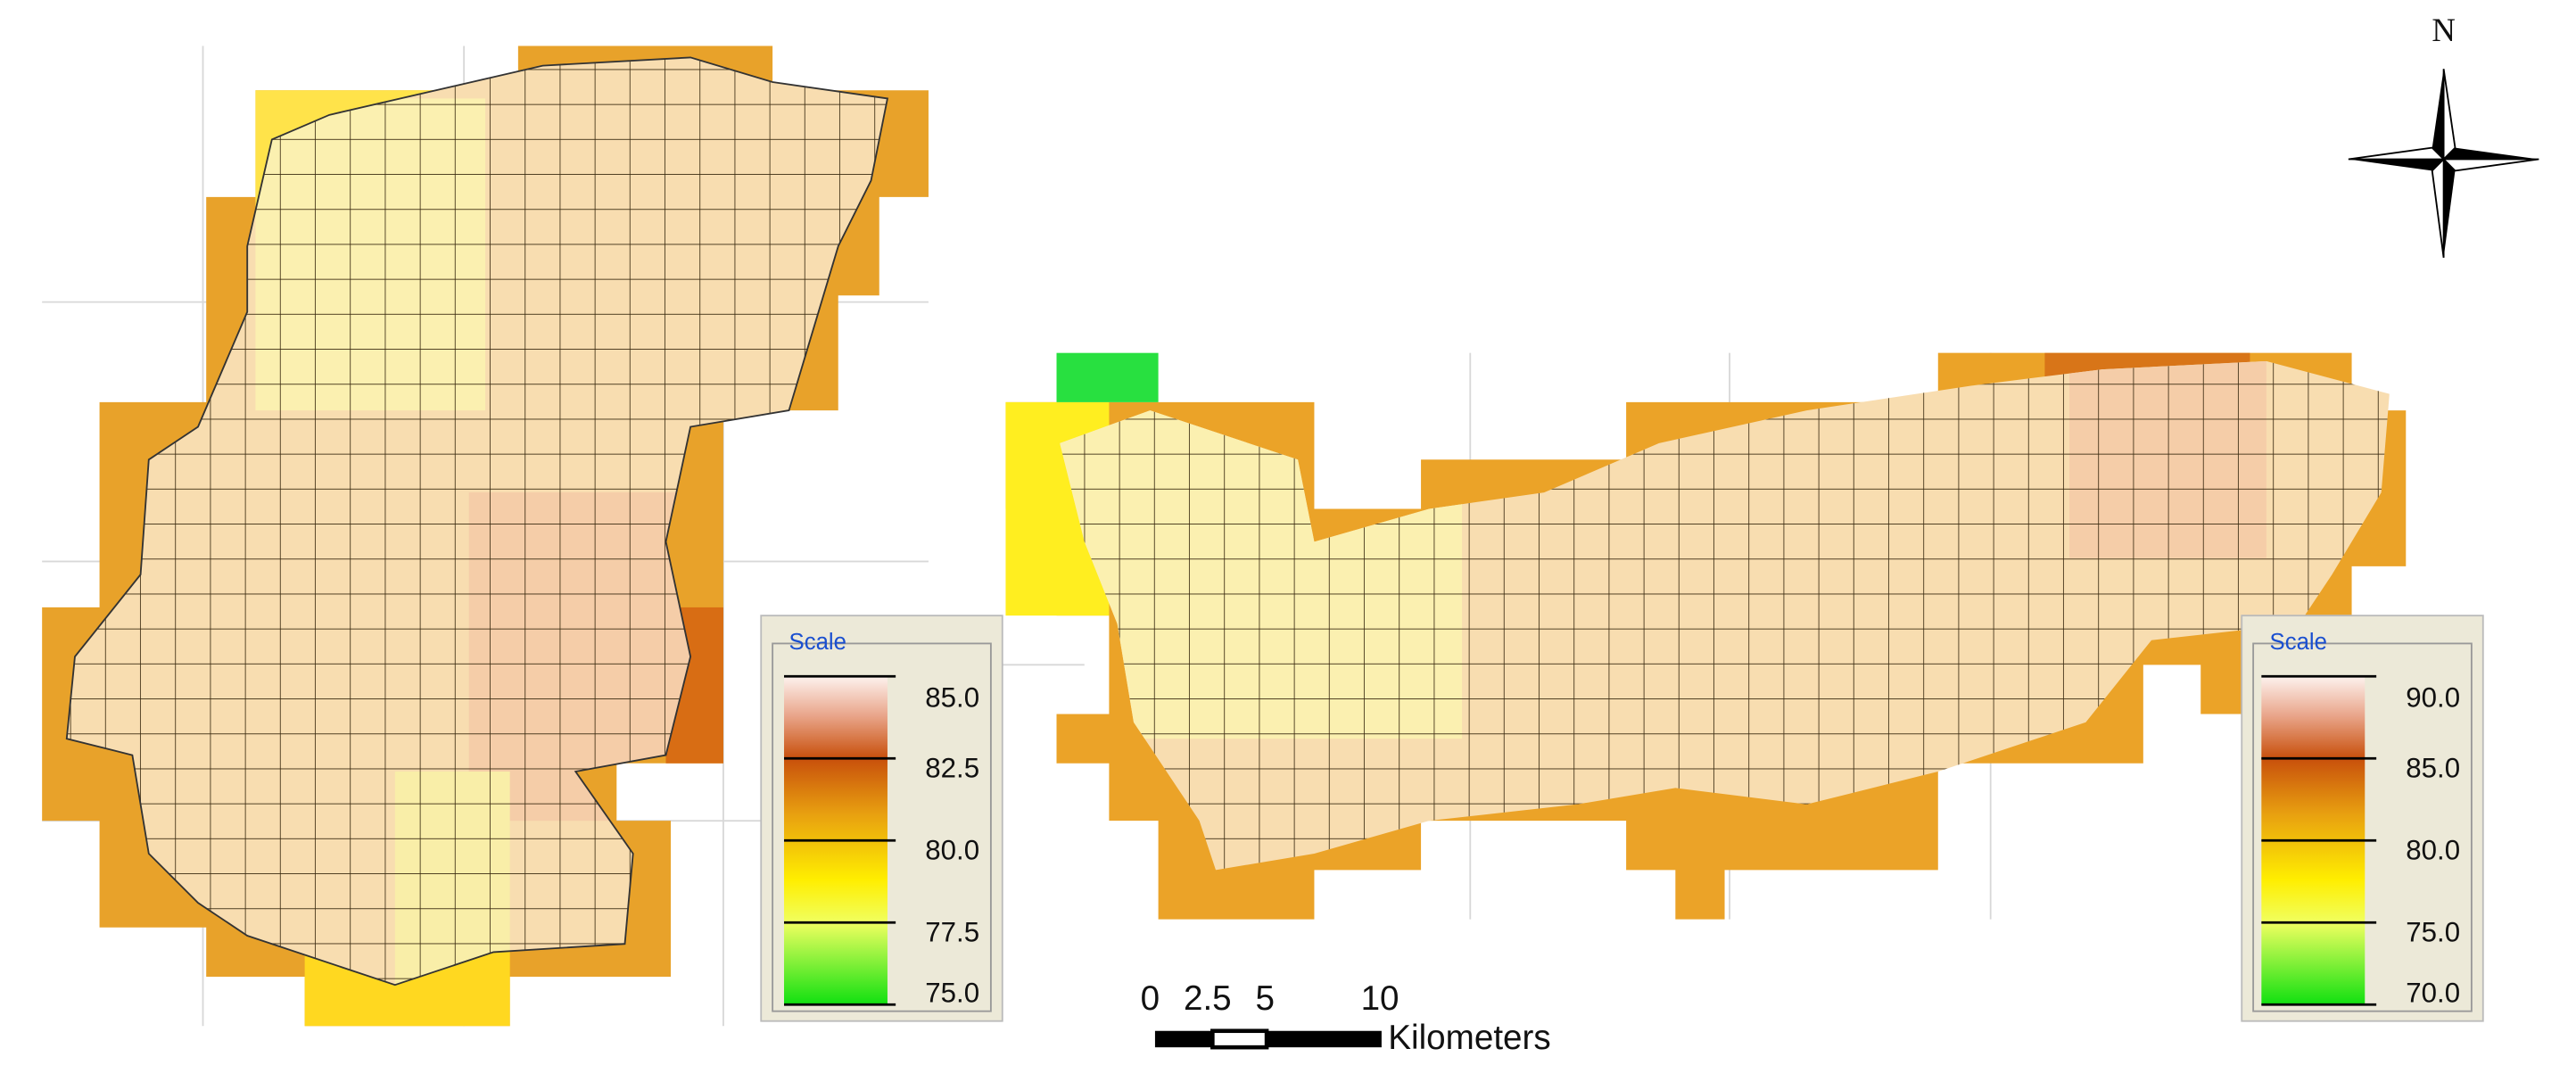 The image size is (2576, 1090). What do you see at coordinates (952, 931) in the screenshot?
I see `legend-label: 77.5` at bounding box center [952, 931].